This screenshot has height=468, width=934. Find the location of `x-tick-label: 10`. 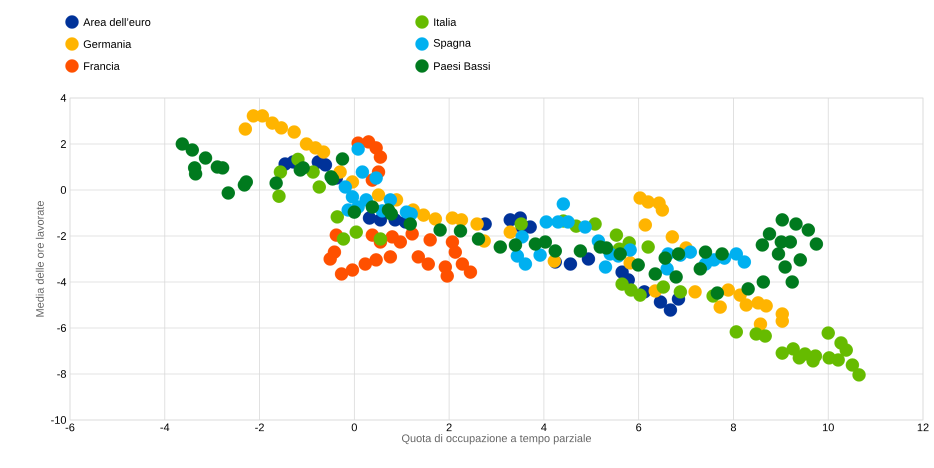

x-tick-label: 10 is located at coordinates (828, 428).